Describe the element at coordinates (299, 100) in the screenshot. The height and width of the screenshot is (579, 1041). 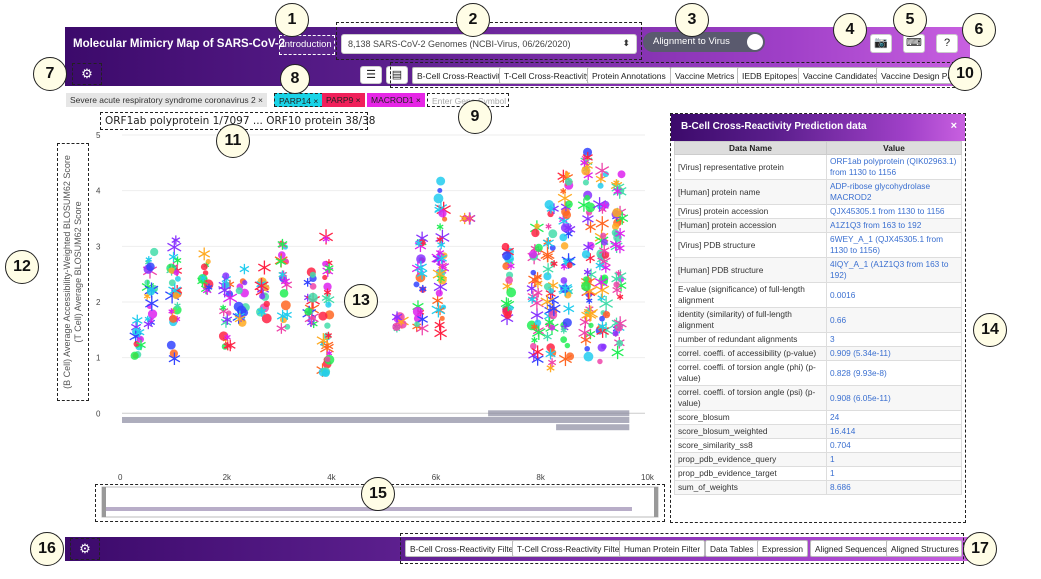
I see `gene-chip-parp14: PARP14 ×` at that location.